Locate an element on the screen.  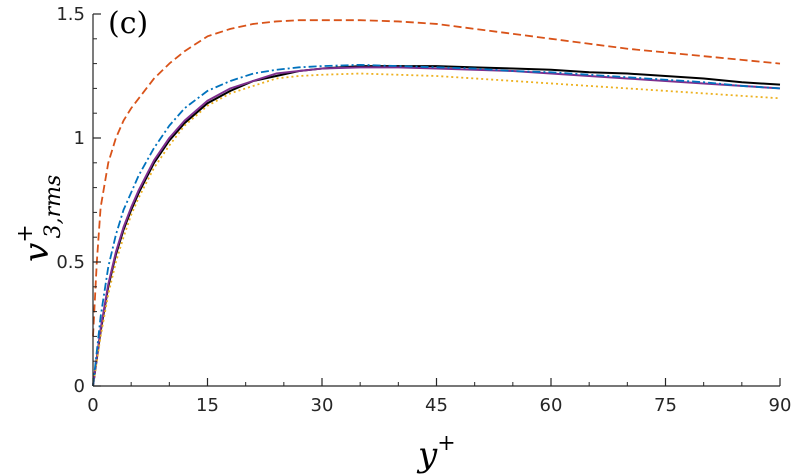
x-tick-label: 60 is located at coordinates (551, 405).